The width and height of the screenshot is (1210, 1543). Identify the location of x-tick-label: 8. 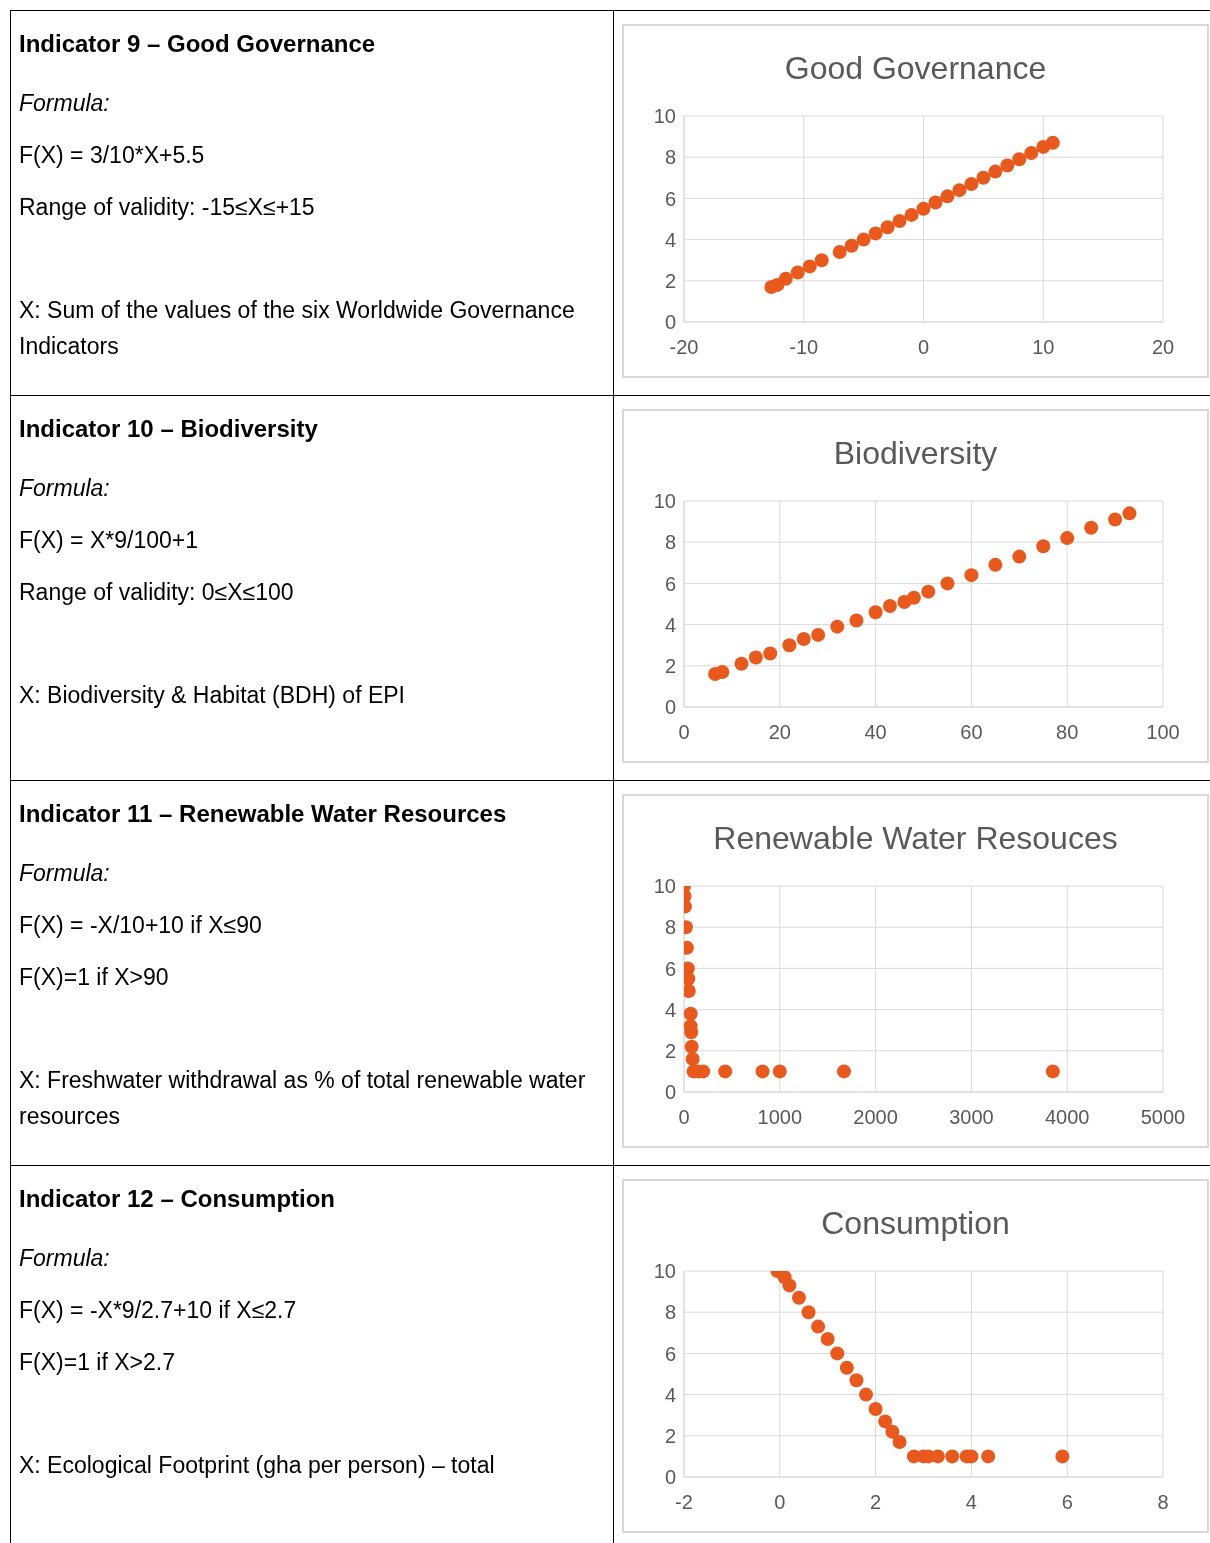
(1163, 1502).